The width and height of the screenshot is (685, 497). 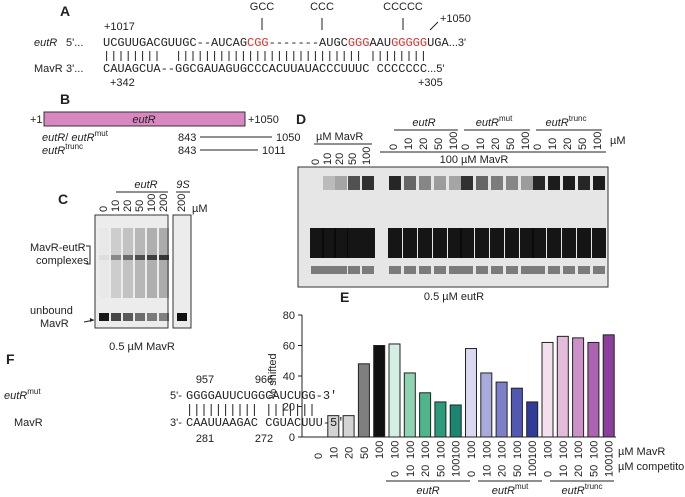 What do you see at coordinates (53, 151) in the screenshot?
I see `construct-name-base: eutR` at bounding box center [53, 151].